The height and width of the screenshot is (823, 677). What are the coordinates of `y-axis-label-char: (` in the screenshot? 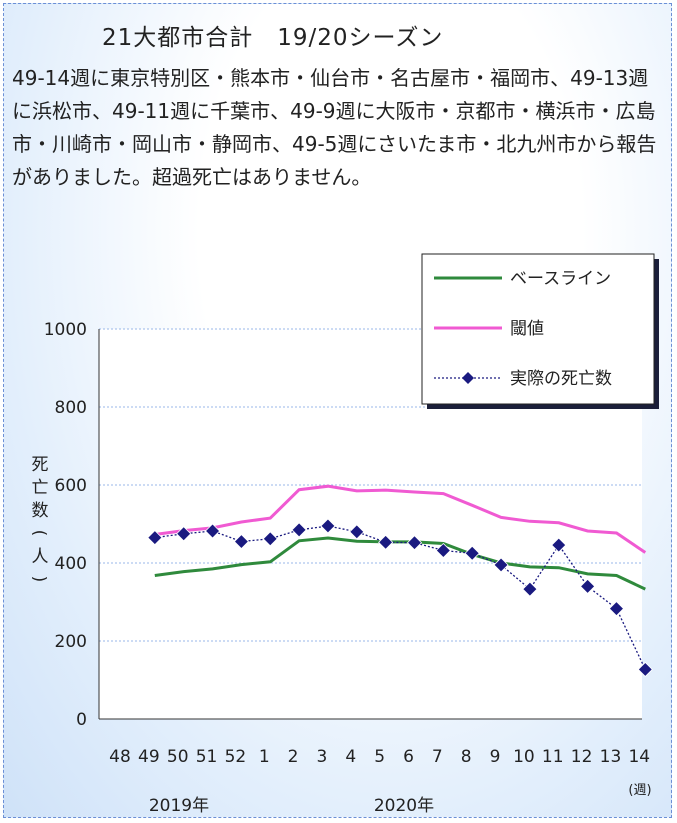 It's located at (39, 533).